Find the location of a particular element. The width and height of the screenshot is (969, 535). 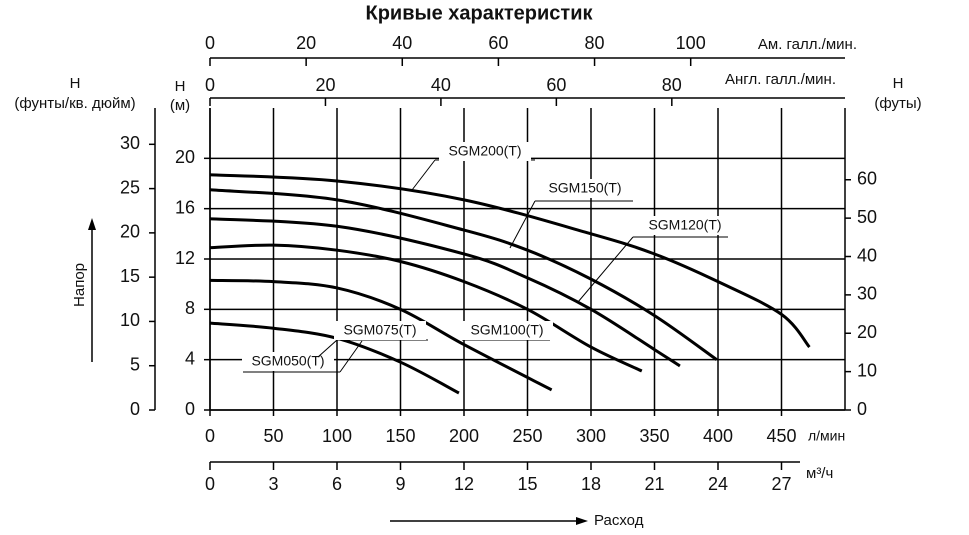

x-tick-label: 250 is located at coordinates (527, 436).